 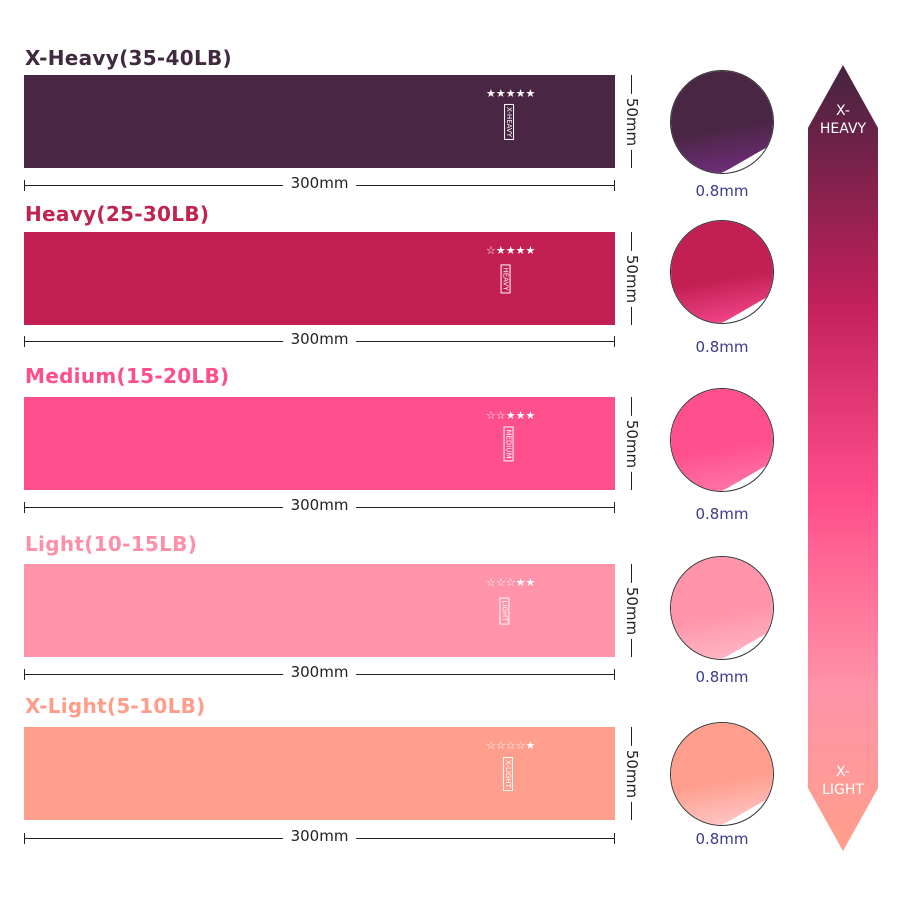 What do you see at coordinates (511, 745) in the screenshot?
I see `star-rating: ☆☆☆☆★` at bounding box center [511, 745].